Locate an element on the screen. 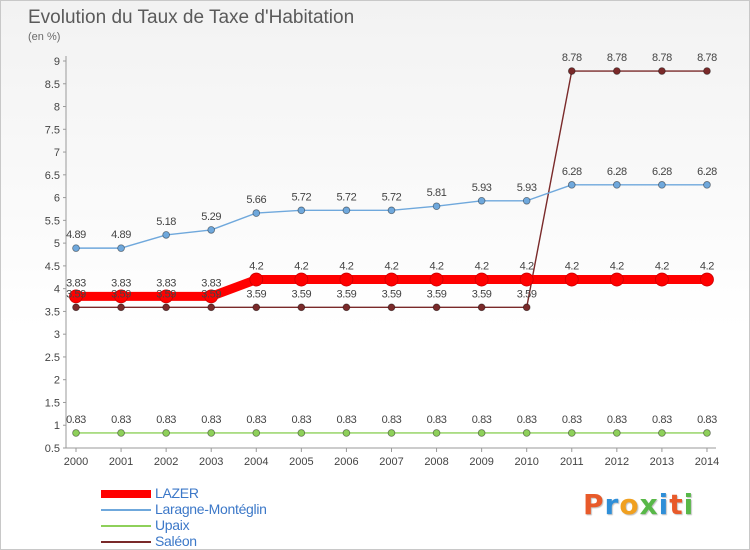 This screenshot has width=750, height=550. x-tick-label: 2010 is located at coordinates (526, 462).